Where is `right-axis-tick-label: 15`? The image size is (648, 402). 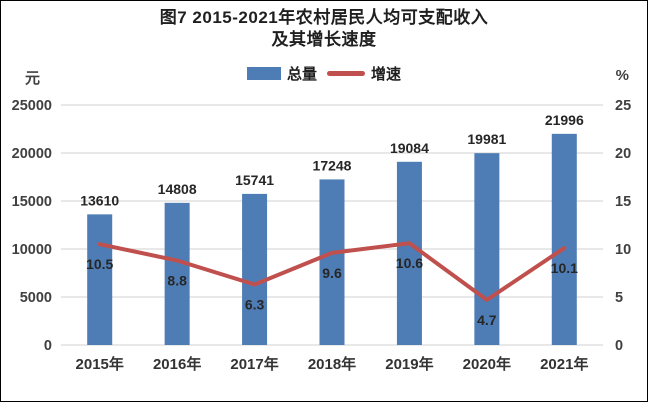 right-axis-tick-label: 15 is located at coordinates (623, 202).